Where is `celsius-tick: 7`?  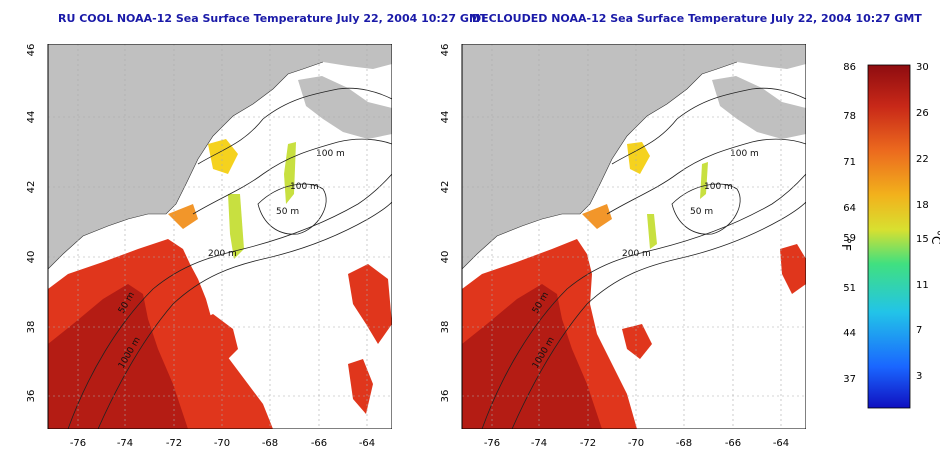 celsius-tick: 7 is located at coordinates (919, 330).